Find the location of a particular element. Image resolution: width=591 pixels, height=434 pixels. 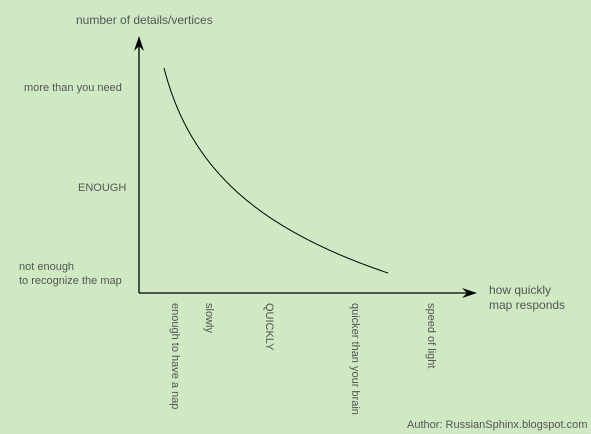

x-axis-title-line1: how quickly is located at coordinates (520, 290).